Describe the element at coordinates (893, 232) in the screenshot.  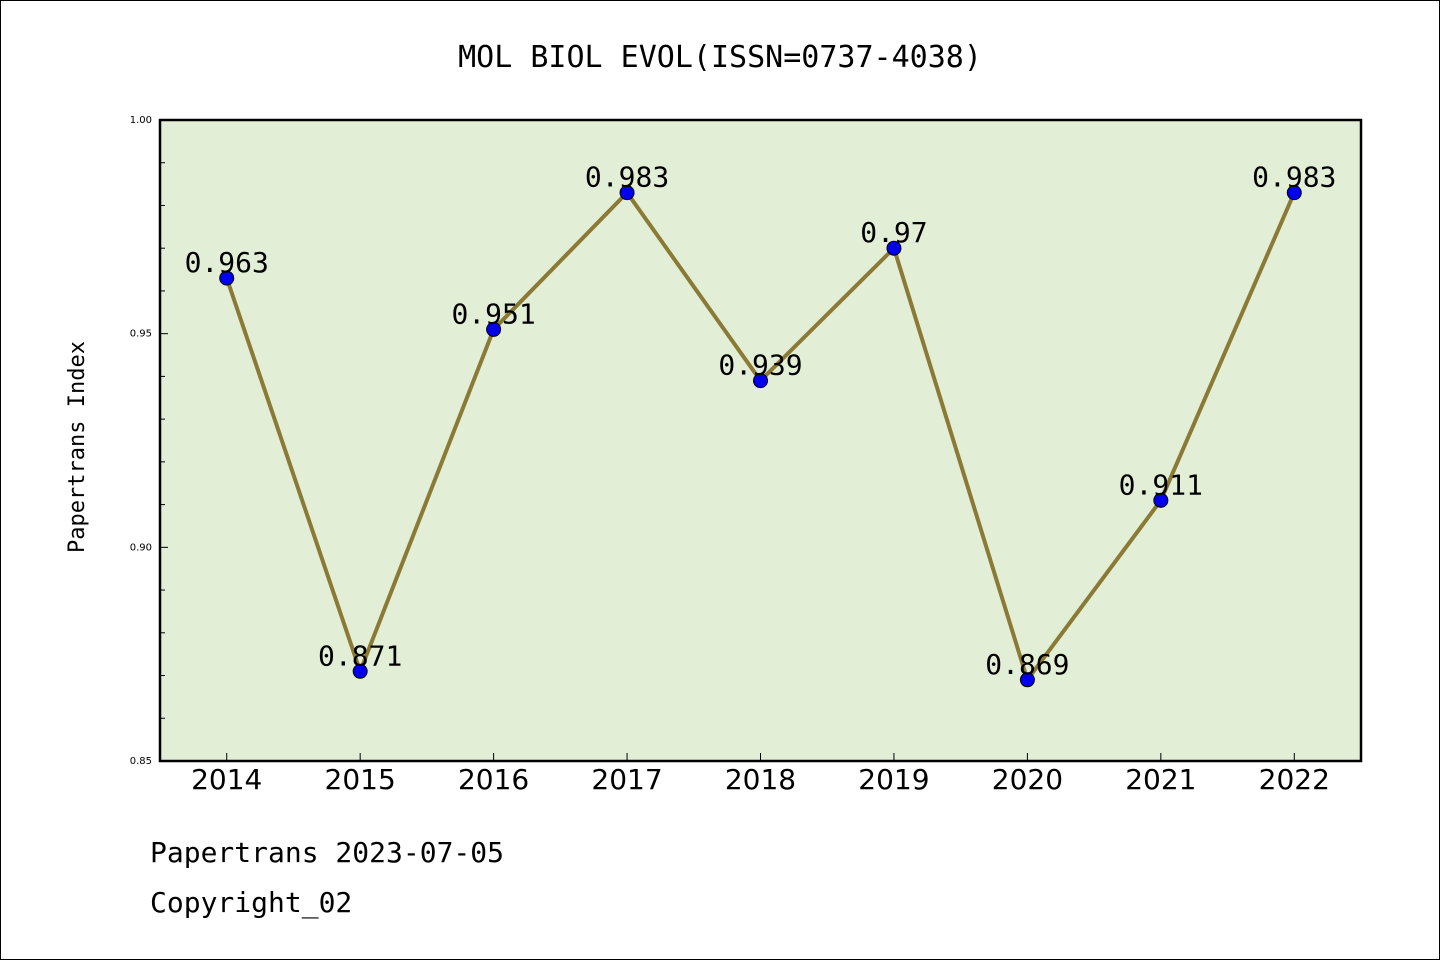
I see `data-label: 0.97` at that location.